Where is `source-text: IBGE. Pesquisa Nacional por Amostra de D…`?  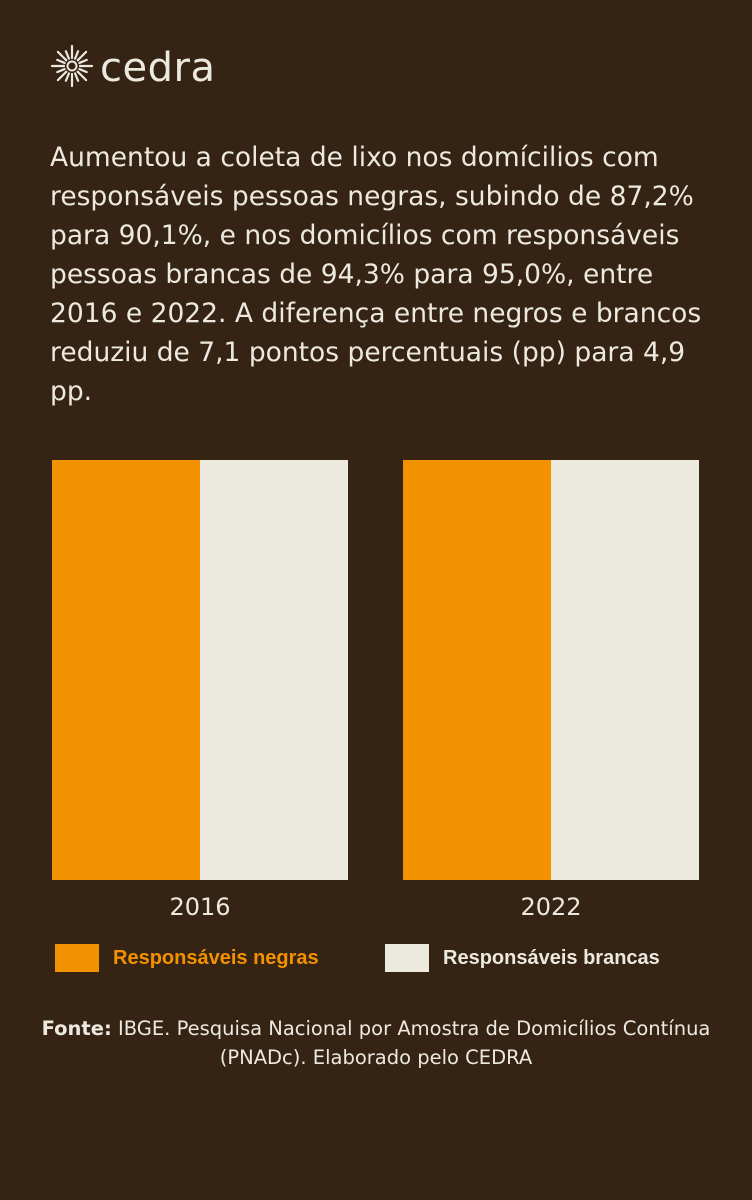
source-text: IBGE. Pesquisa Nacional por Amostra de D… is located at coordinates (411, 1043).